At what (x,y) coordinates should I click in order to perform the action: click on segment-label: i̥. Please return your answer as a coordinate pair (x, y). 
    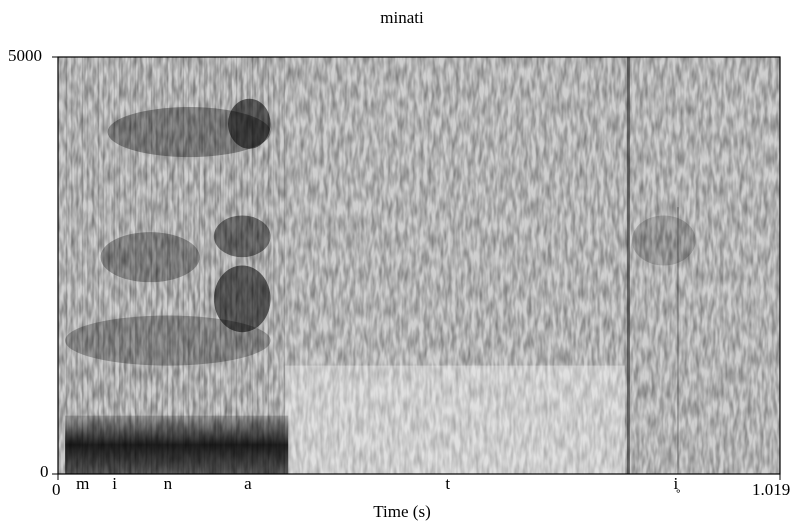
    Looking at the image, I should click on (676, 483).